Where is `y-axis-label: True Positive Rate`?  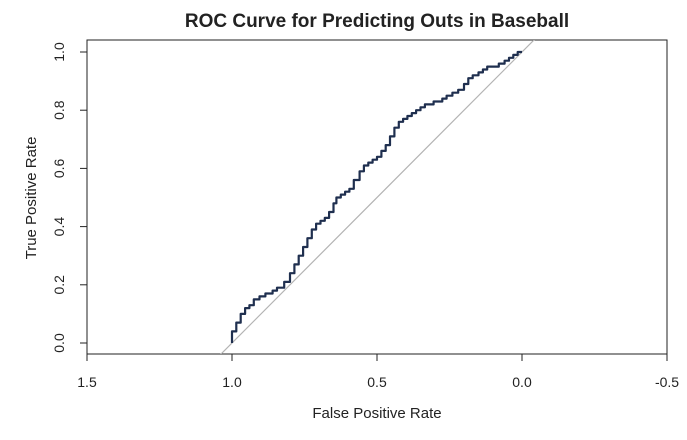 y-axis-label: True Positive Rate is located at coordinates (31, 198).